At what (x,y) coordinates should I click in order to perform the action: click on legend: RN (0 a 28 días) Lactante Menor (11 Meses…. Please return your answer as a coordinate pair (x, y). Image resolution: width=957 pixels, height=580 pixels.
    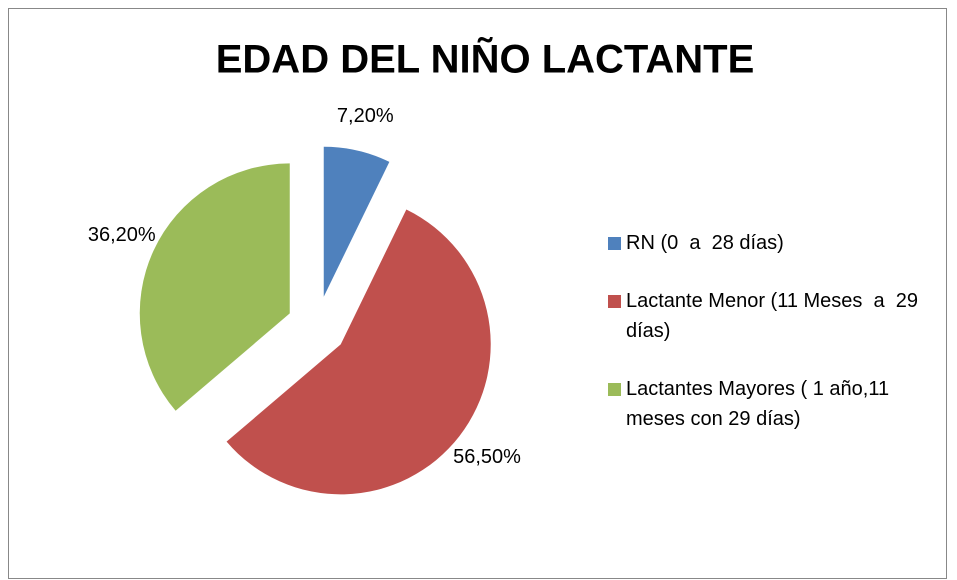
    Looking at the image, I should click on (778, 331).